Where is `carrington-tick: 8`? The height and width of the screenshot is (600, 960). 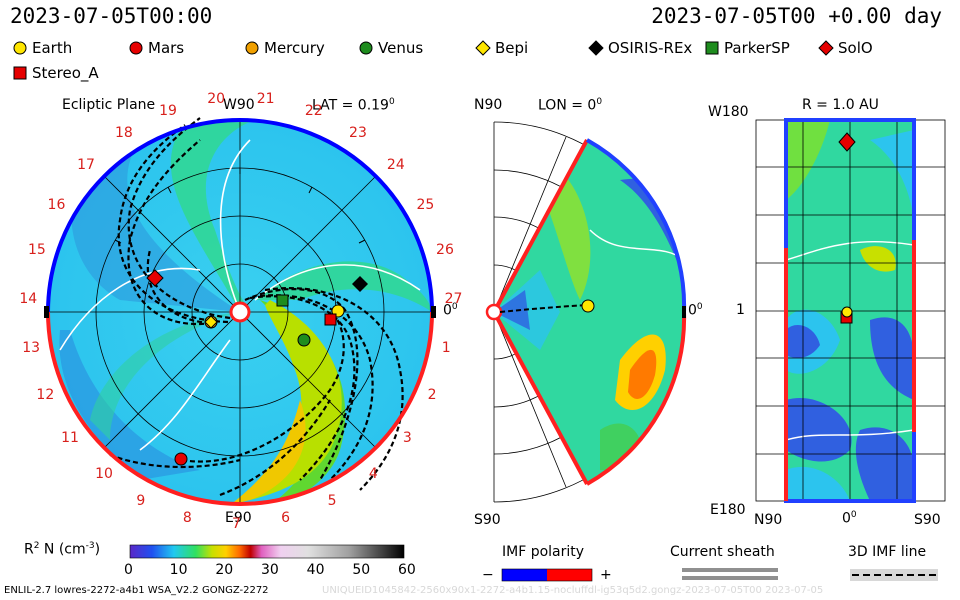
carrington-tick: 8 is located at coordinates (187, 518).